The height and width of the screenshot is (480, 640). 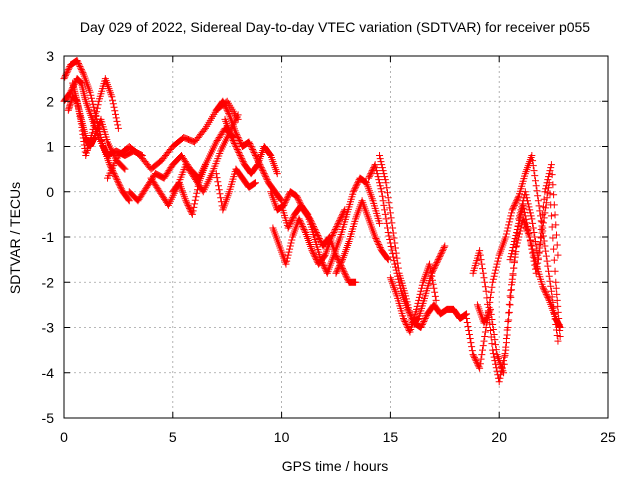 I want to click on y-tick-label: -1, so click(x=48, y=237).